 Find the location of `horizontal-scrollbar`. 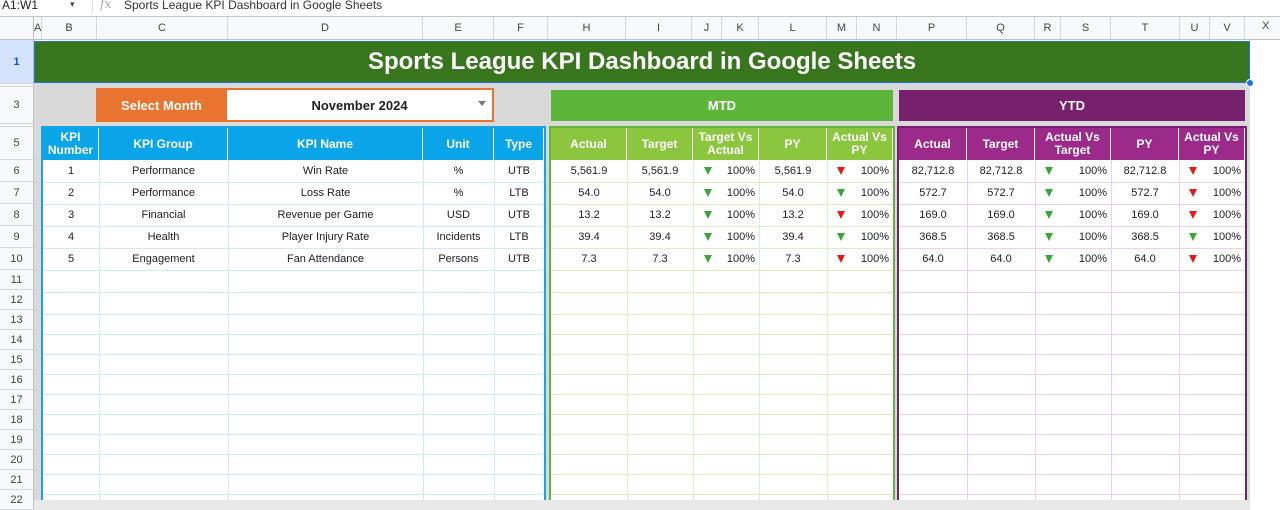

horizontal-scrollbar is located at coordinates (642, 505).